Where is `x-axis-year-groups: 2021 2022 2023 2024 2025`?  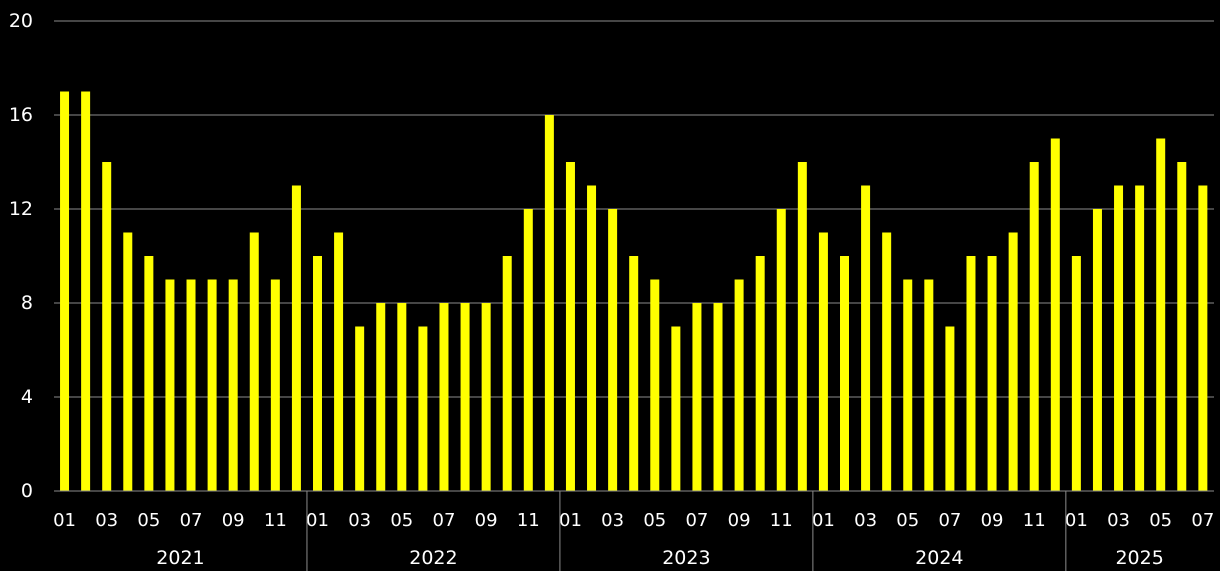 x-axis-year-groups: 2021 2022 2023 2024 2025 is located at coordinates (660, 531).